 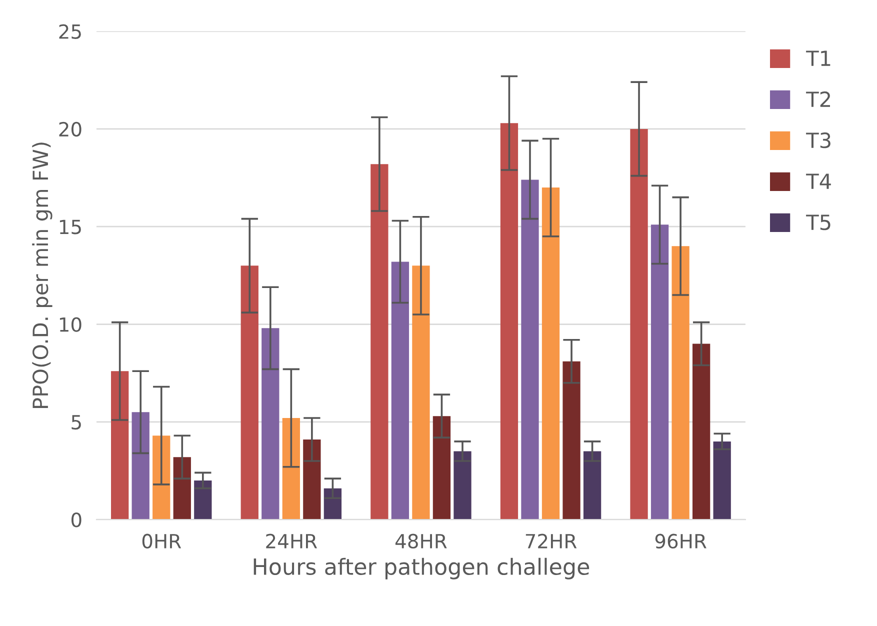 What do you see at coordinates (551, 541) in the screenshot?
I see `x-tick-label: 72HR` at bounding box center [551, 541].